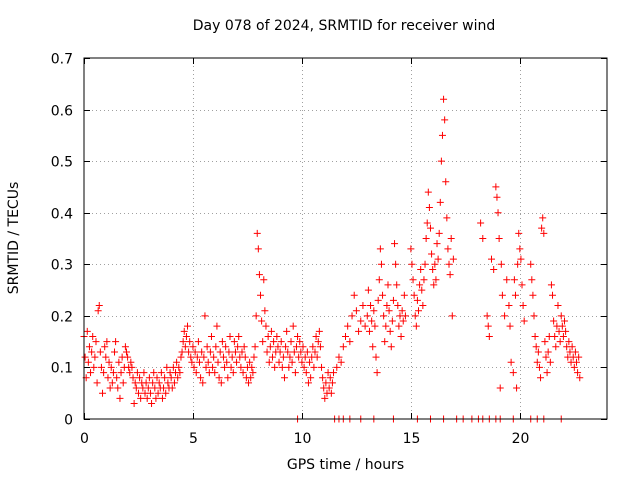 Image resolution: width=640 pixels, height=480 pixels. I want to click on x-tick-label: 0, so click(84, 439).